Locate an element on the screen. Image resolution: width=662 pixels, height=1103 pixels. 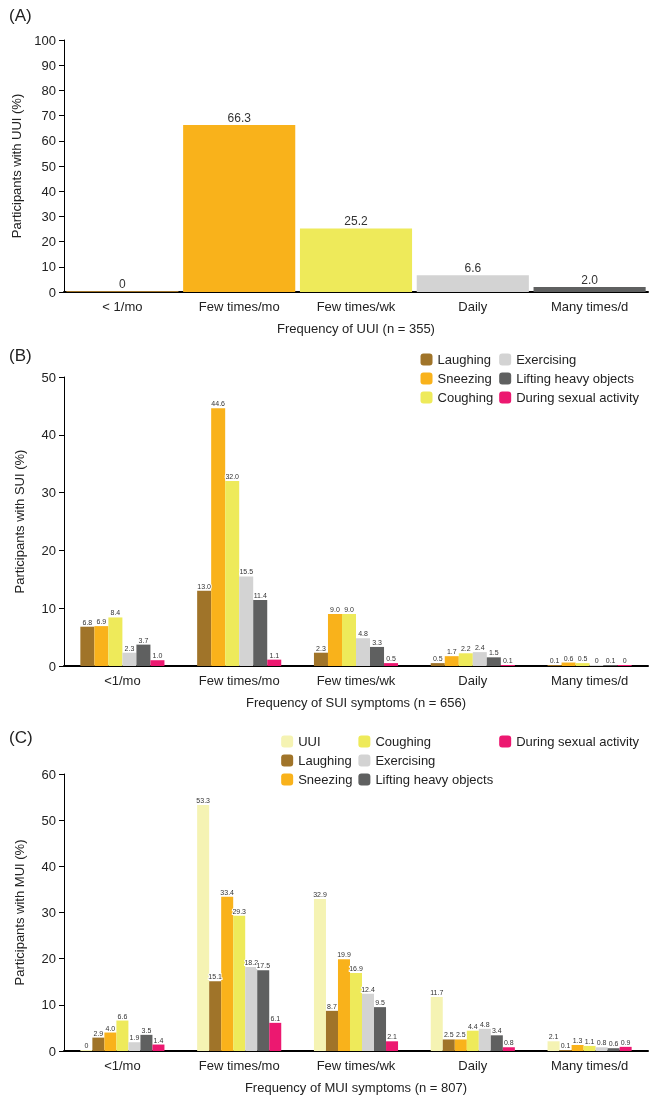
data-label: 2.0 is located at coordinates (590, 279).